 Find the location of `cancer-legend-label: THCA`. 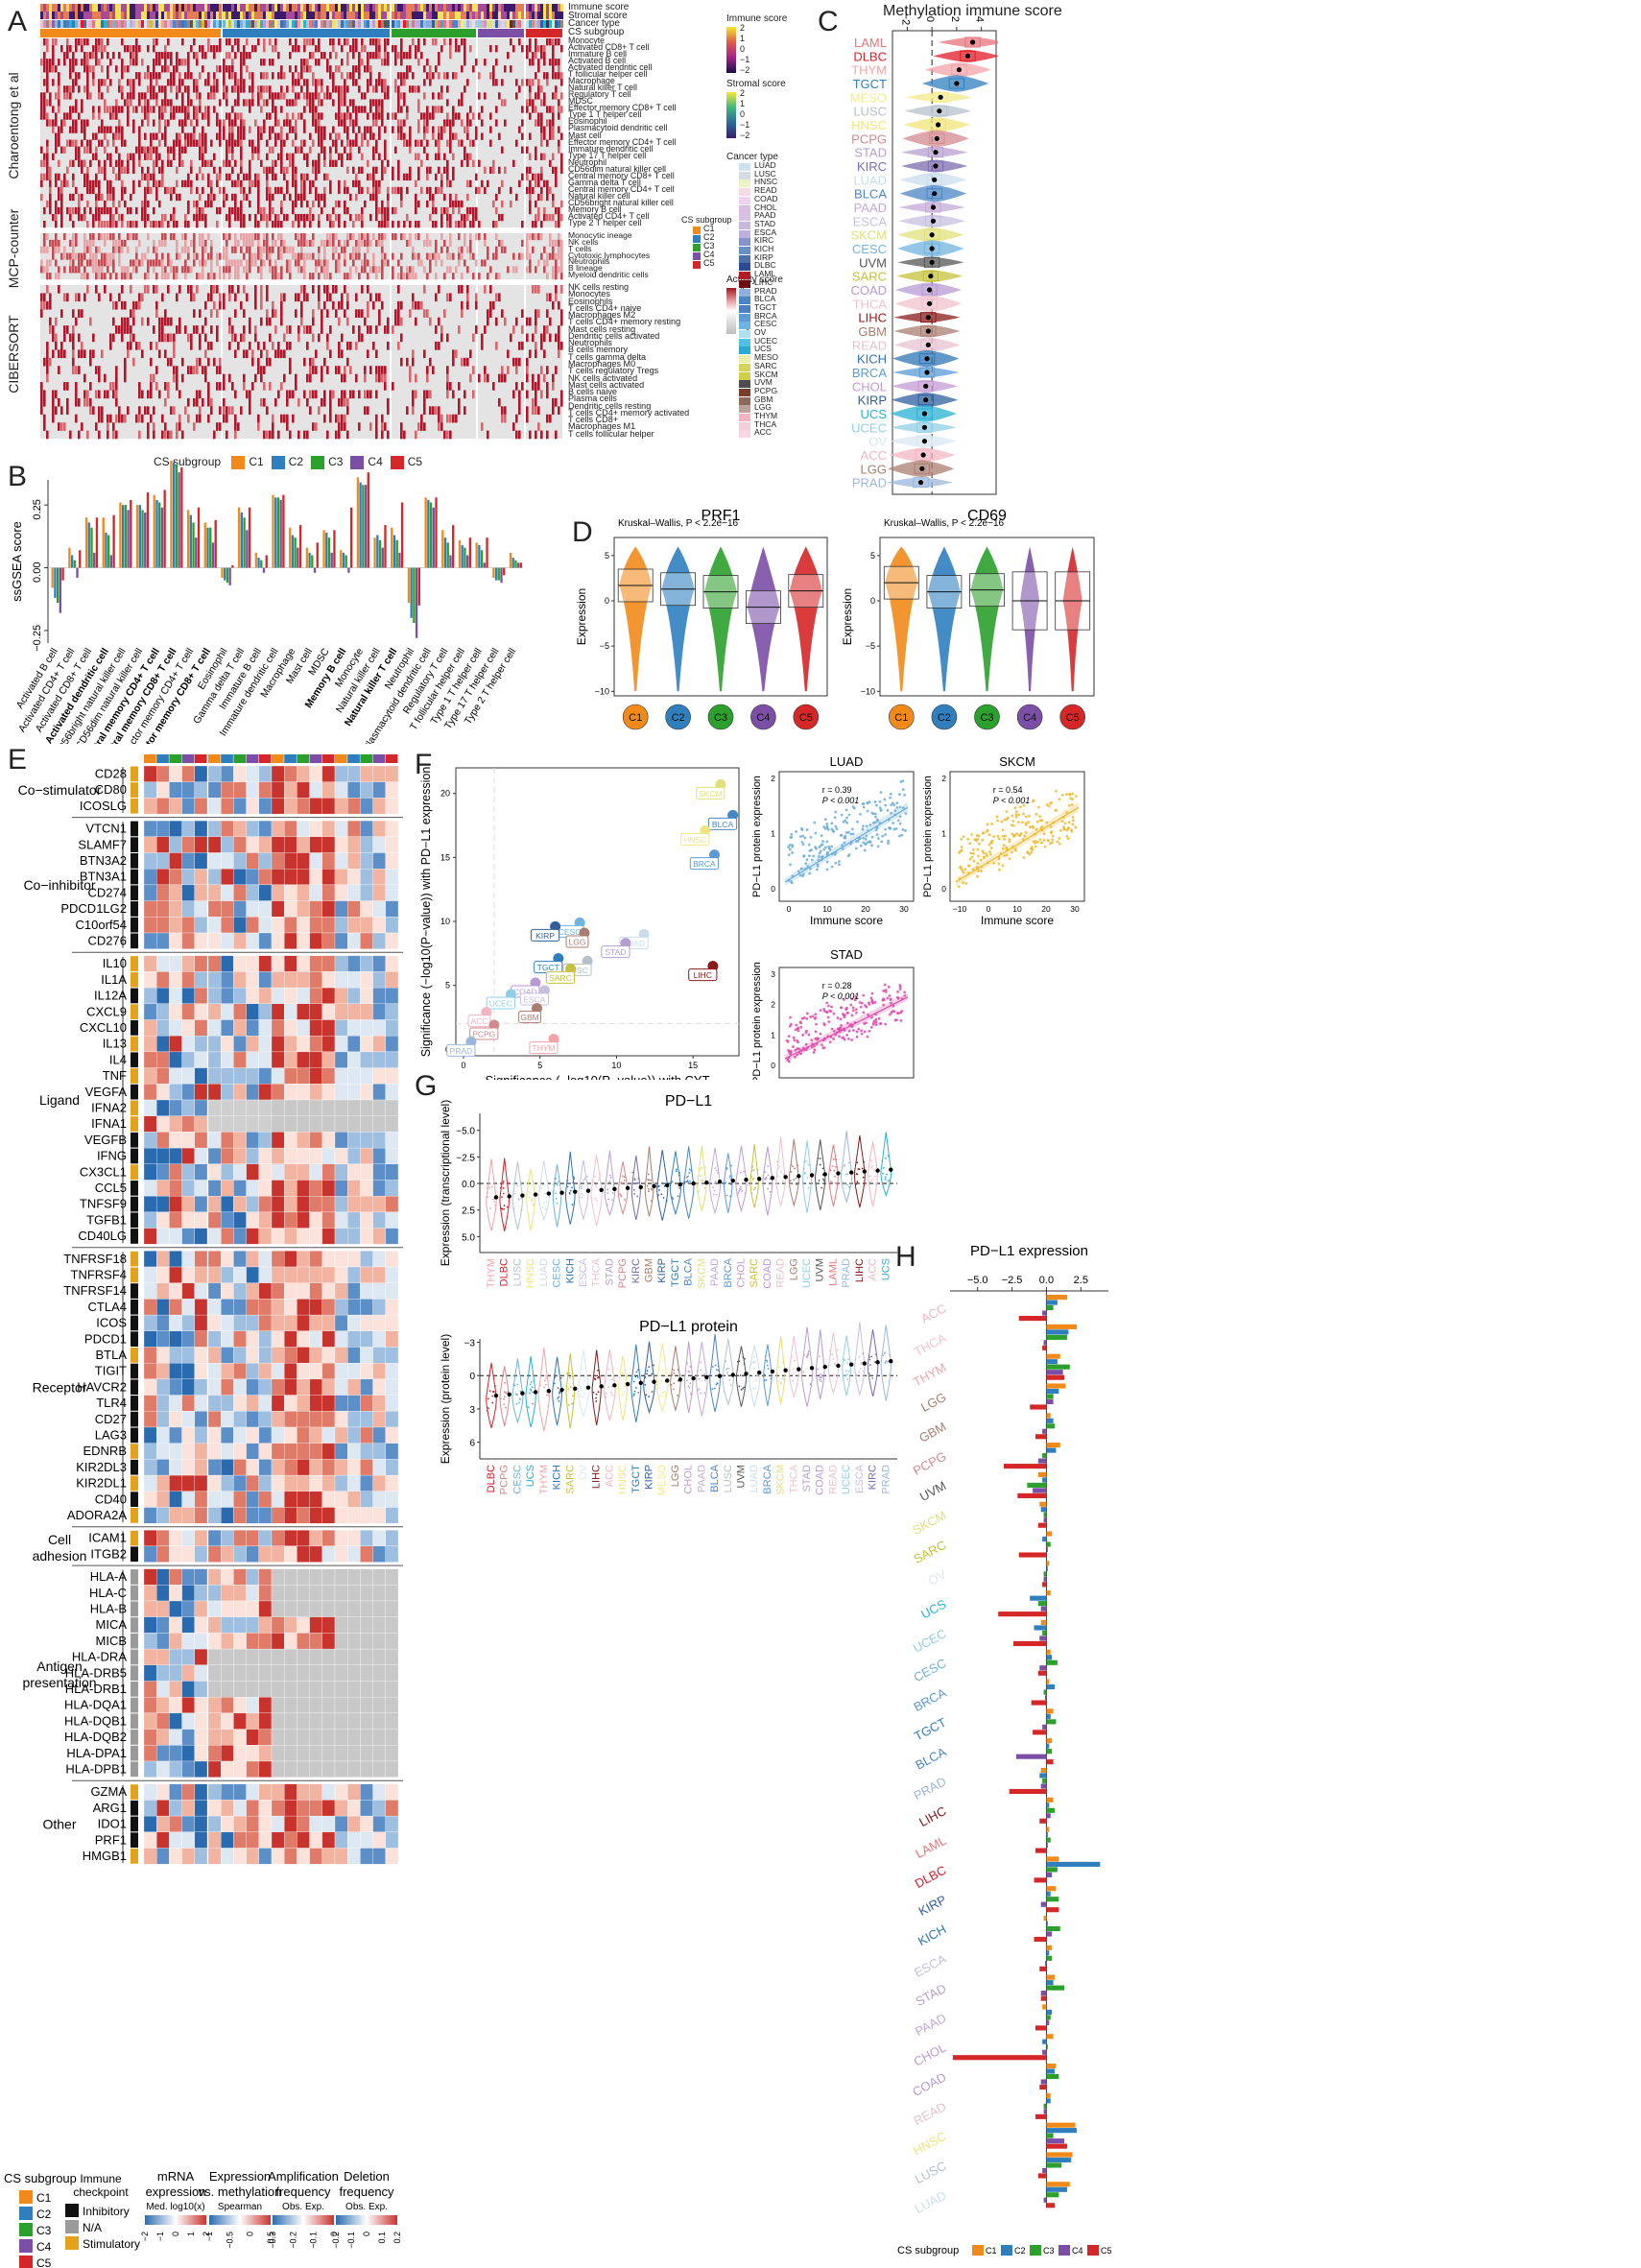

cancer-legend-label: THCA is located at coordinates (765, 423).